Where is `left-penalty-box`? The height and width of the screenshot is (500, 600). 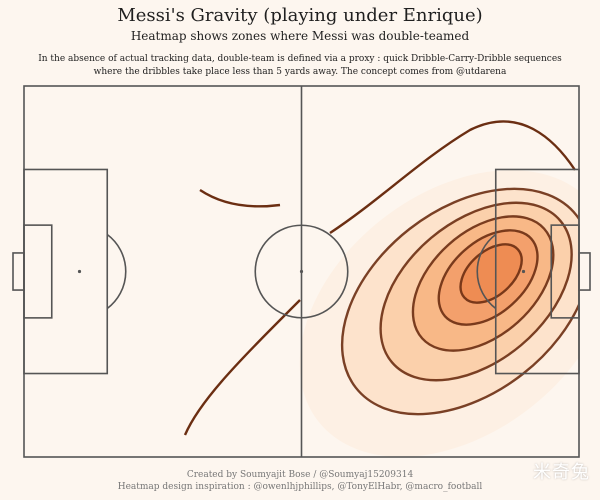
left-penalty-box is located at coordinates (66, 271).